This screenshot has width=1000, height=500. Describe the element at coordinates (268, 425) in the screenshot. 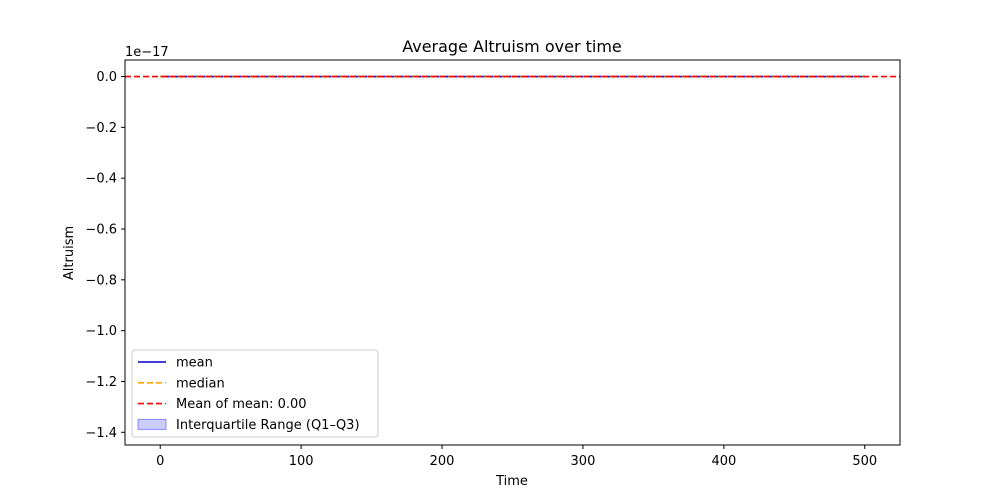

I see `legend-label: Interquartile Range (Q1–Q3)` at that location.